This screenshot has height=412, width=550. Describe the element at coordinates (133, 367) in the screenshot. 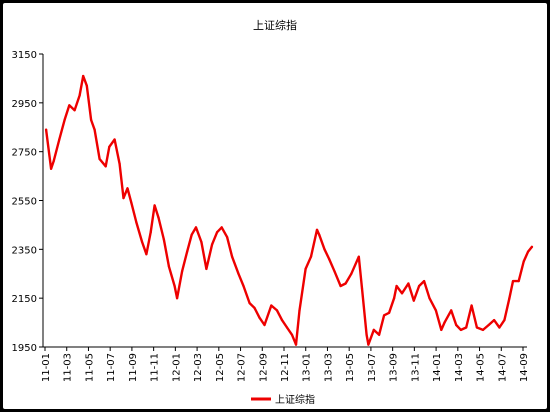

I see `x-tick-label: 11-09` at that location.